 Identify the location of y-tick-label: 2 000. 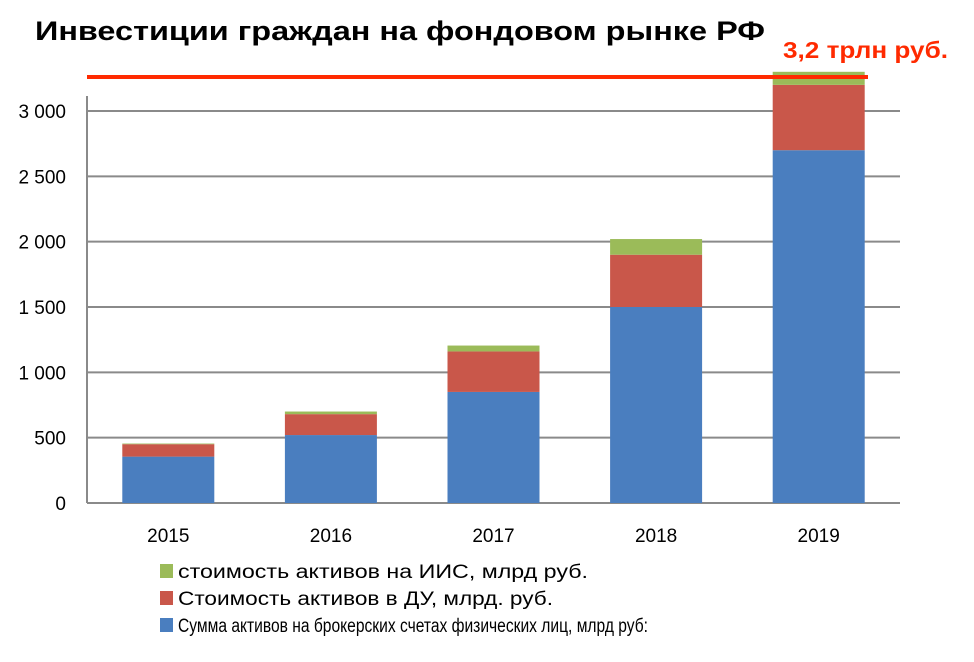
(42, 243).